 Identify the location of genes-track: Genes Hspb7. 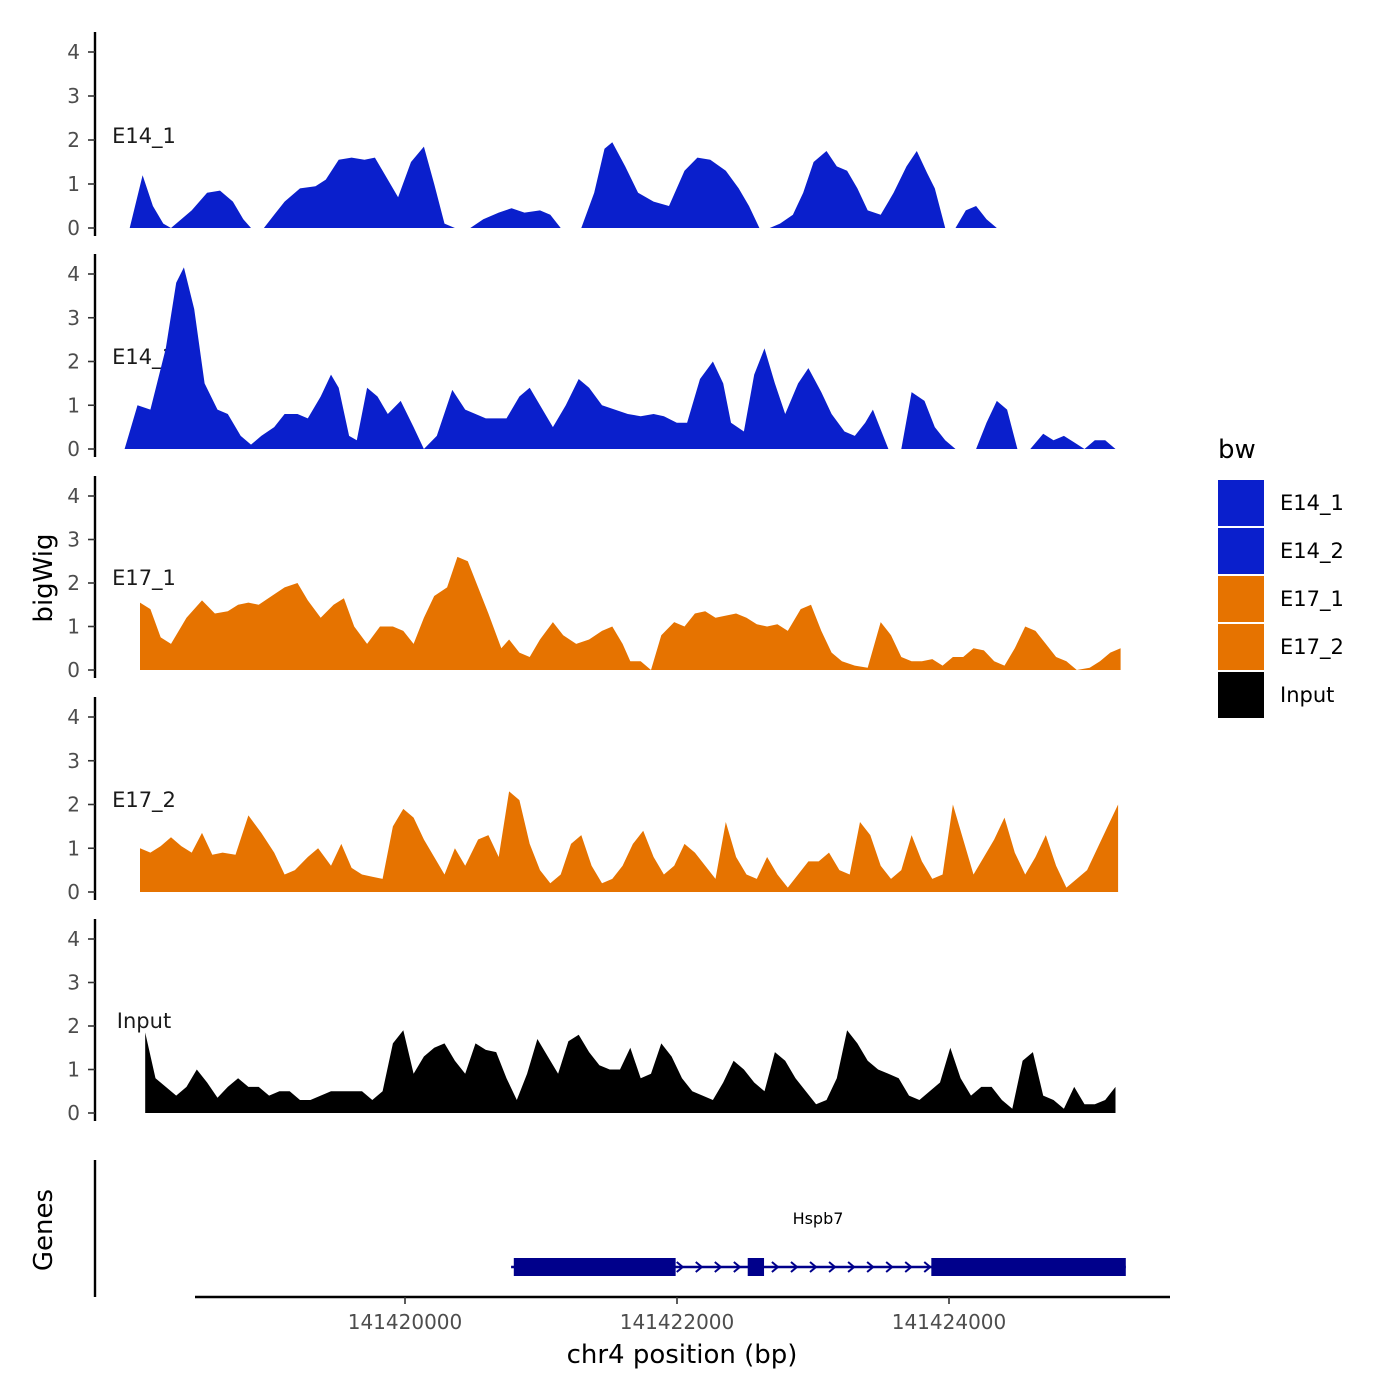
(577, 1228).